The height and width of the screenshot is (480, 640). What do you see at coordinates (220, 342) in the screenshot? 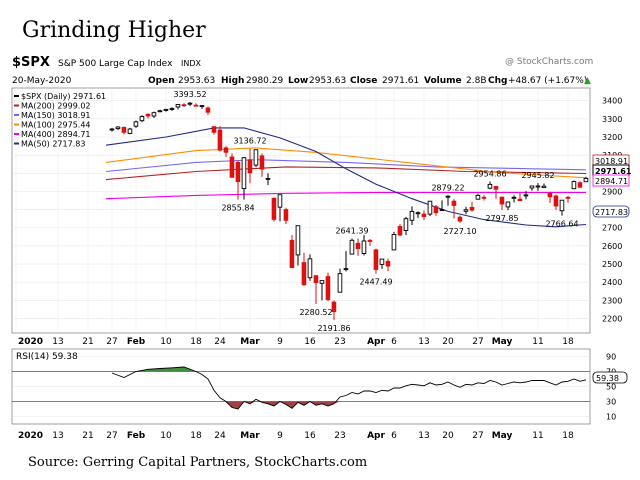
I see `date-tick-label: 24` at bounding box center [220, 342].